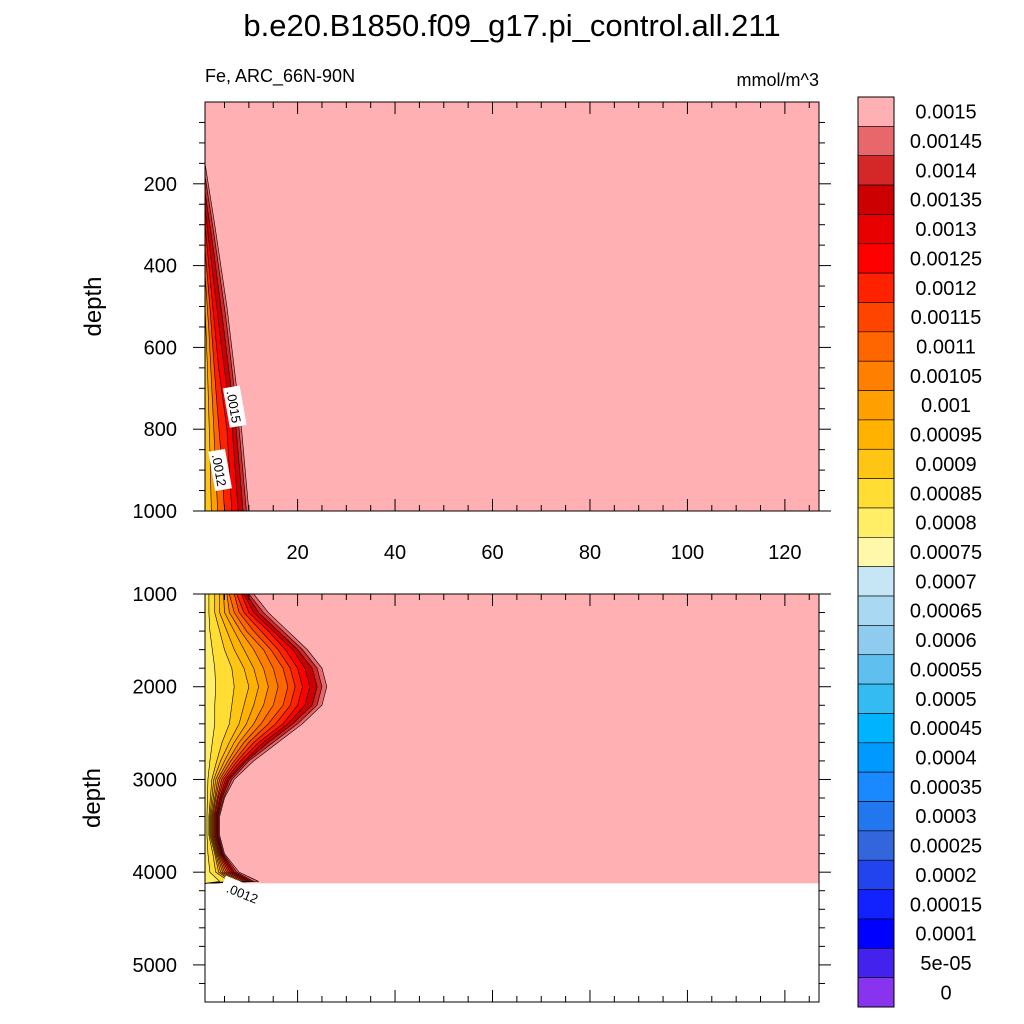 This screenshot has width=1024, height=1024. Describe the element at coordinates (155, 873) in the screenshot. I see `y-tick-label-3: 4000` at that location.